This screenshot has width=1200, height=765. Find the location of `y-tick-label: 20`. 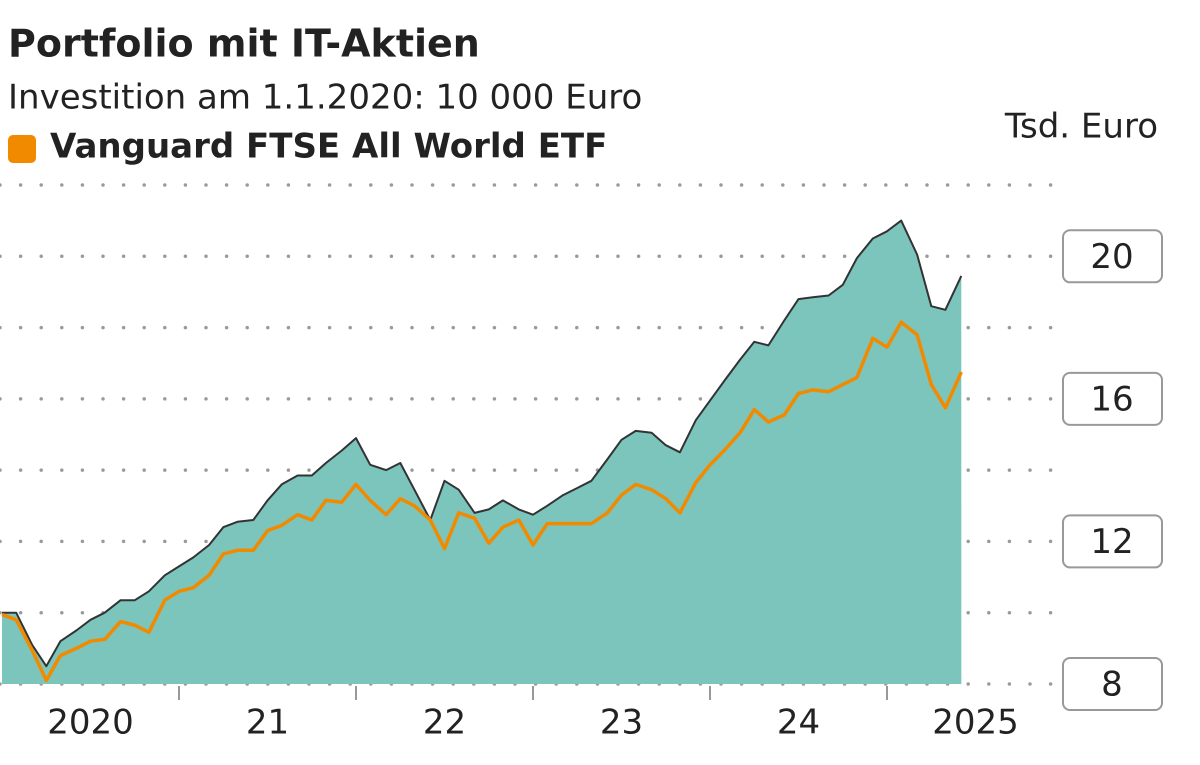

y-tick-label: 20 is located at coordinates (1111, 257).